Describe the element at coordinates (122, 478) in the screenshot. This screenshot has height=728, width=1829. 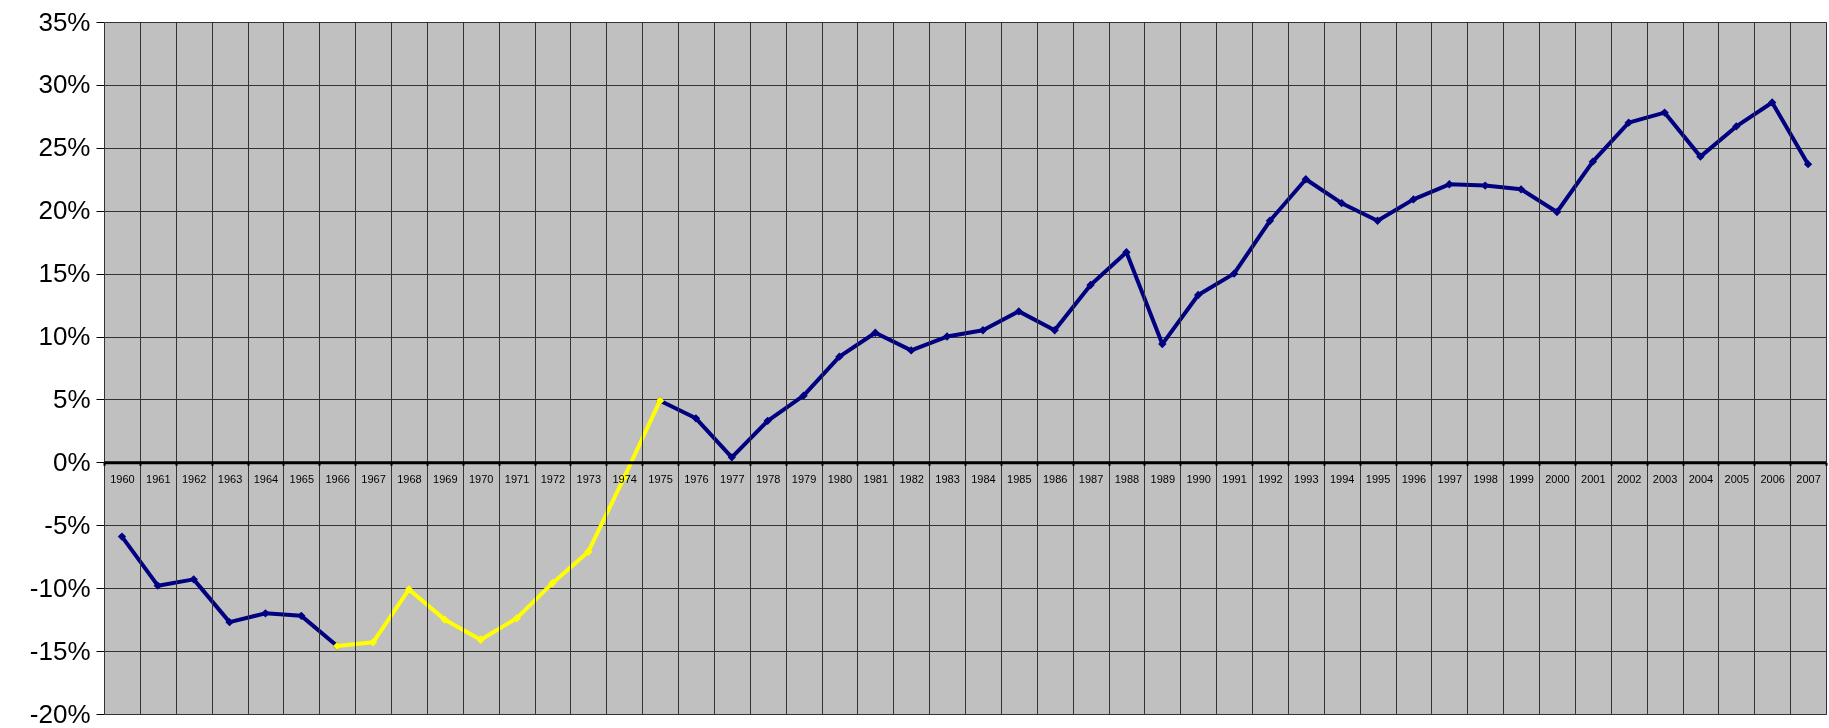
I see `x-tick-label: 1960` at that location.